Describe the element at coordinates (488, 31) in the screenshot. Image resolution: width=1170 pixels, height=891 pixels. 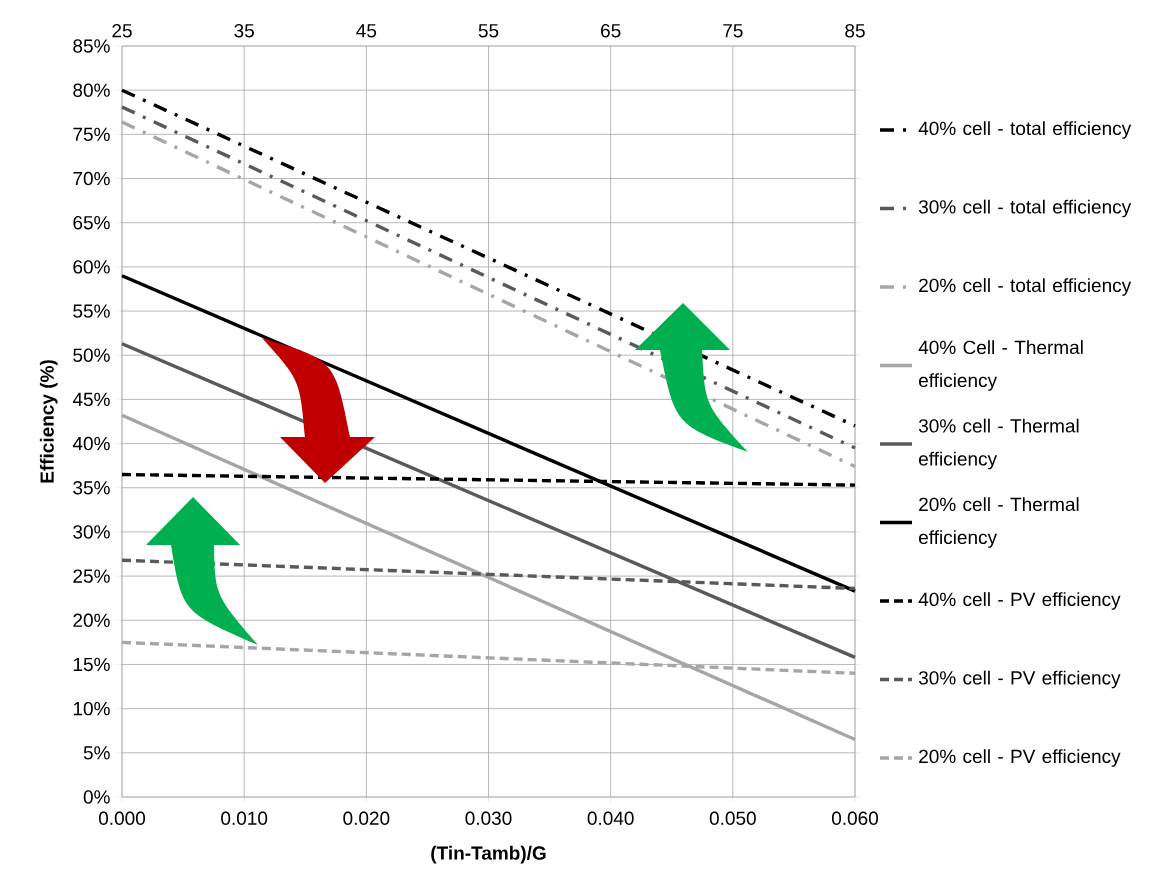
I see `x2-tick-label: 55` at that location.